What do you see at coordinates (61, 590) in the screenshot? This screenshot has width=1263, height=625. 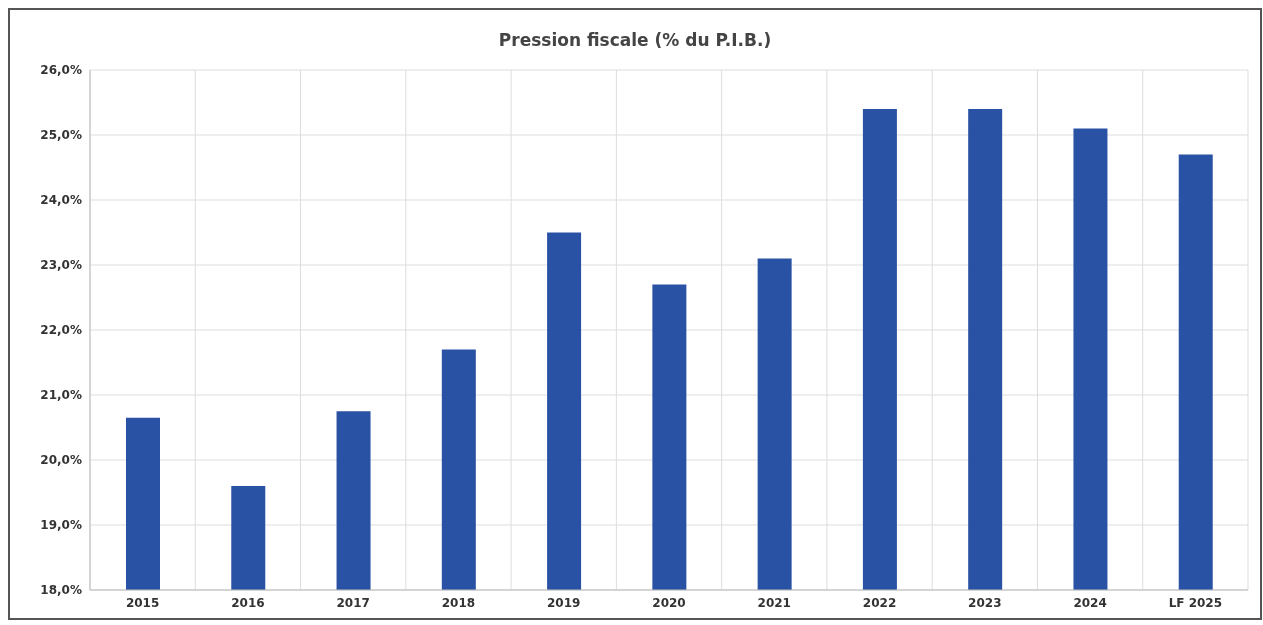 I see `y-tick-label: 18,0%` at bounding box center [61, 590].